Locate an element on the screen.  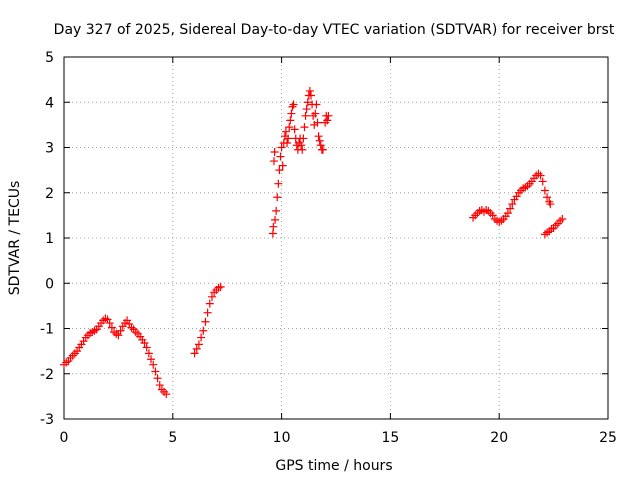
x-tick-label: 5 is located at coordinates (172, 438).